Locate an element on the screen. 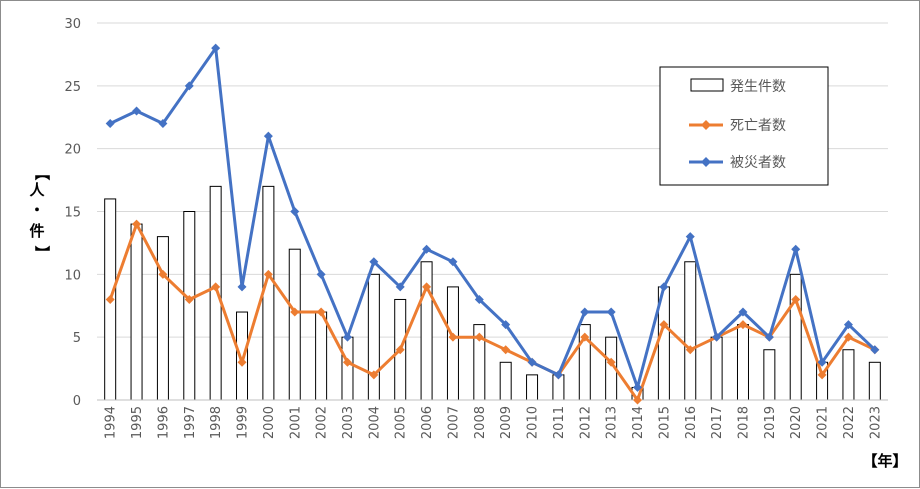 This screenshot has width=920, height=489. x-tick-label: 2014 is located at coordinates (638, 422).